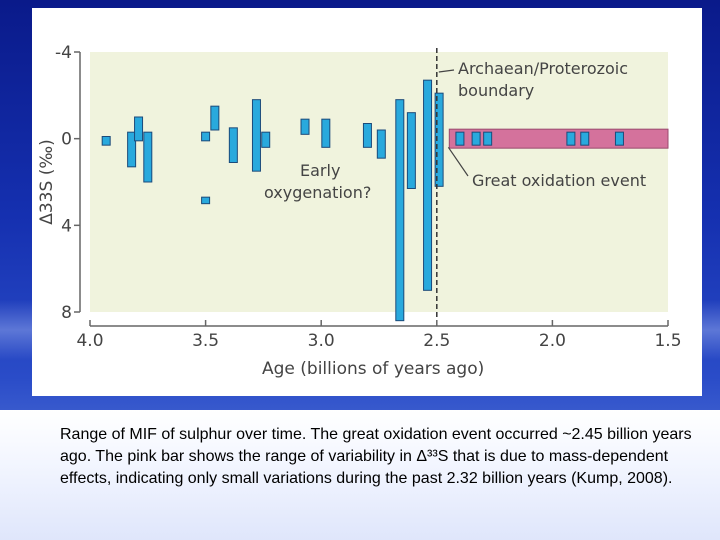 The image size is (720, 540). Describe the element at coordinates (446, 71) in the screenshot. I see `boundary-leader-line` at that location.